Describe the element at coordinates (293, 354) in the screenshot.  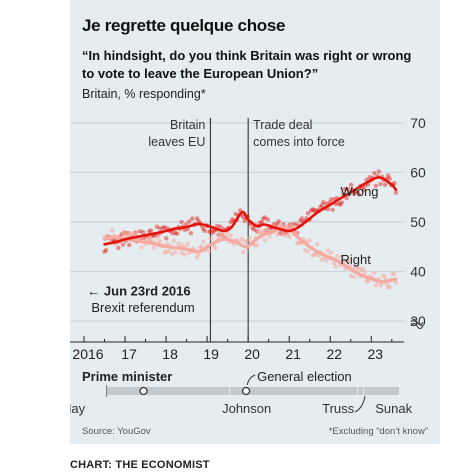
I see `x-tick-label: 21` at that location.